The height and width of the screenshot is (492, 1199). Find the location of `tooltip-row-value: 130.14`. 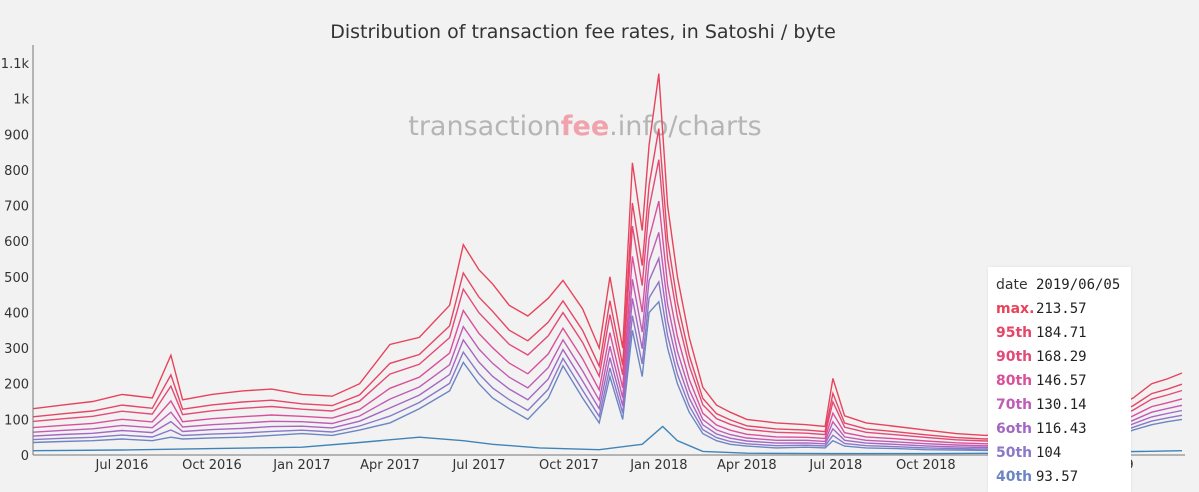

tooltip-row-value: 130.14 is located at coordinates (1061, 405).